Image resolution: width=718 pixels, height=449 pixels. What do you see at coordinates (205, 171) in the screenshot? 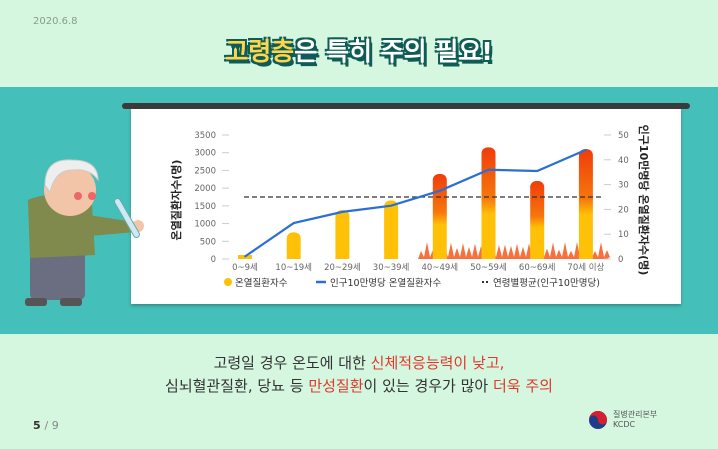
I see `y-tick-label: 2500` at bounding box center [205, 171].